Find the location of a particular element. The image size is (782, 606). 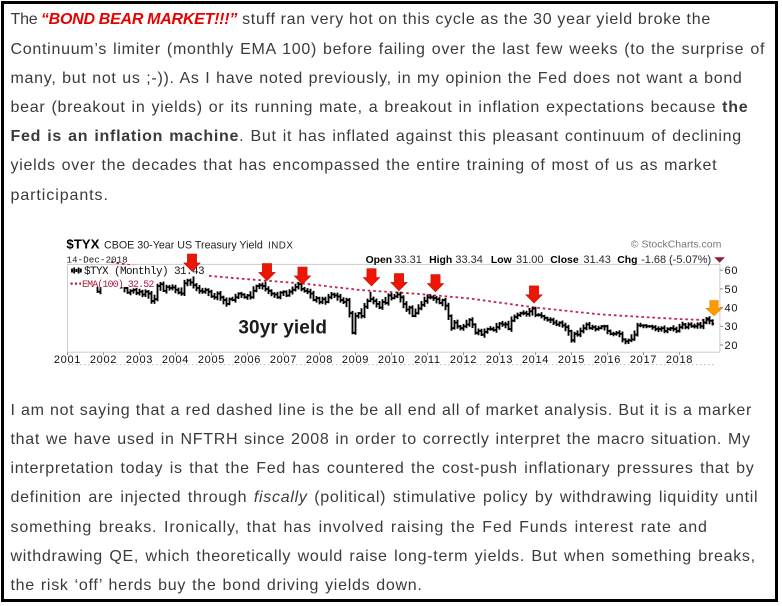

svg-text: 2004 is located at coordinates (175, 360).